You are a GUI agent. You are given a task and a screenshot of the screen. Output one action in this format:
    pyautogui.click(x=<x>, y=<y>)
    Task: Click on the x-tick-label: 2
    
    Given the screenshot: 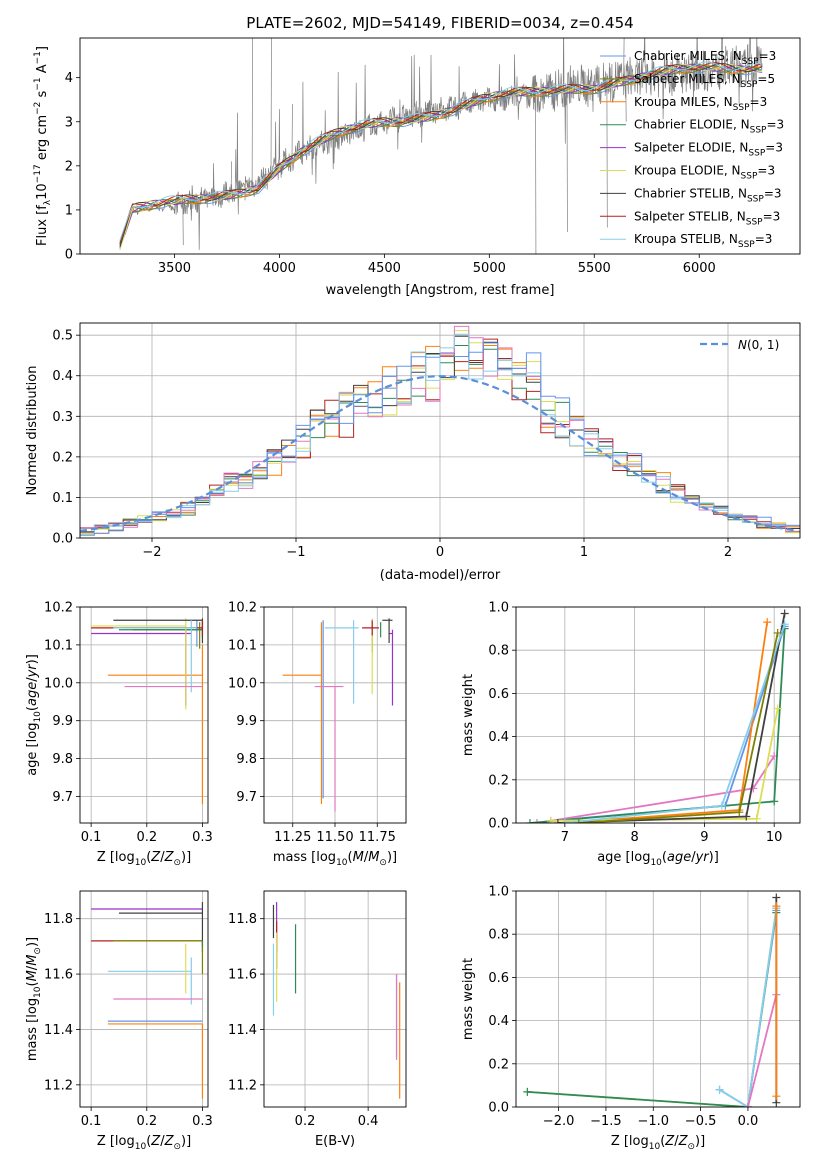 What is the action you would take?
    pyautogui.click(x=728, y=552)
    